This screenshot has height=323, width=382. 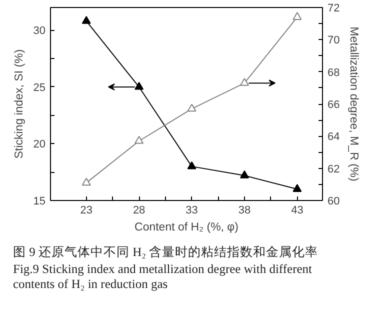 What do you see at coordinates (334, 72) in the screenshot?
I see `y2-tick-label: 68` at bounding box center [334, 72].